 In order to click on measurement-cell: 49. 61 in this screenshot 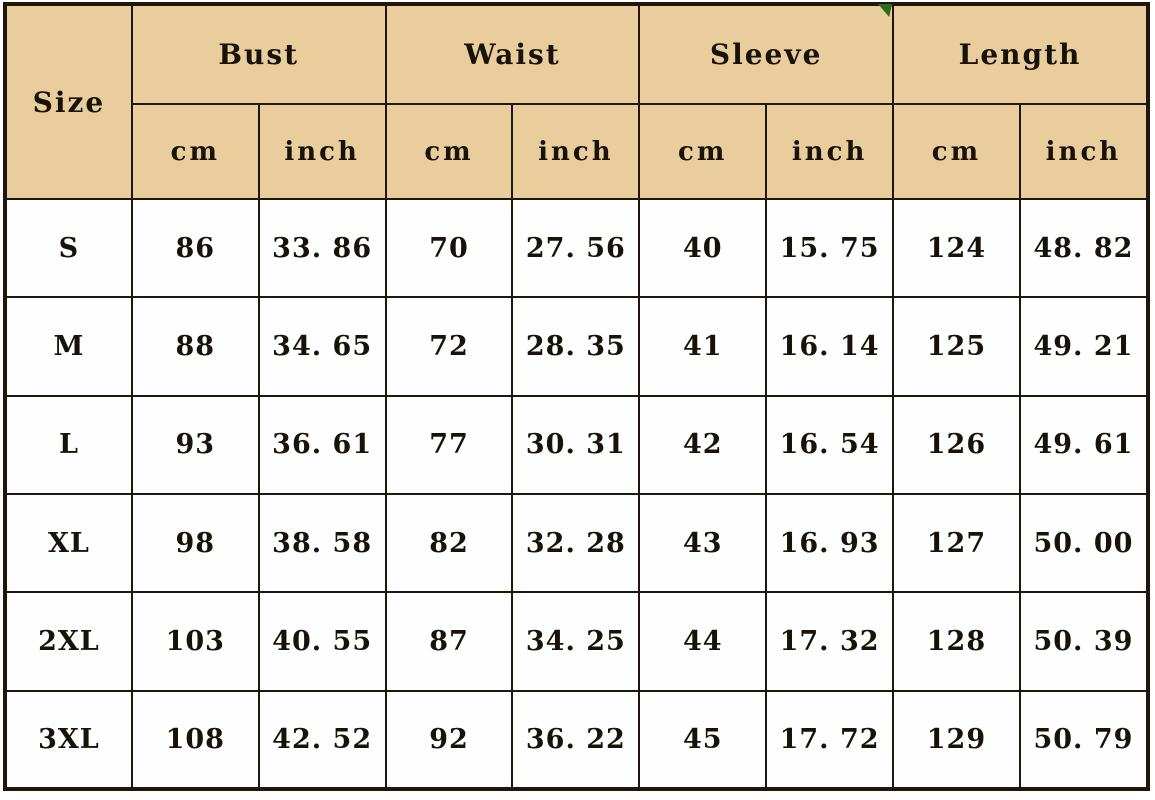, I will do `click(1084, 444)`.